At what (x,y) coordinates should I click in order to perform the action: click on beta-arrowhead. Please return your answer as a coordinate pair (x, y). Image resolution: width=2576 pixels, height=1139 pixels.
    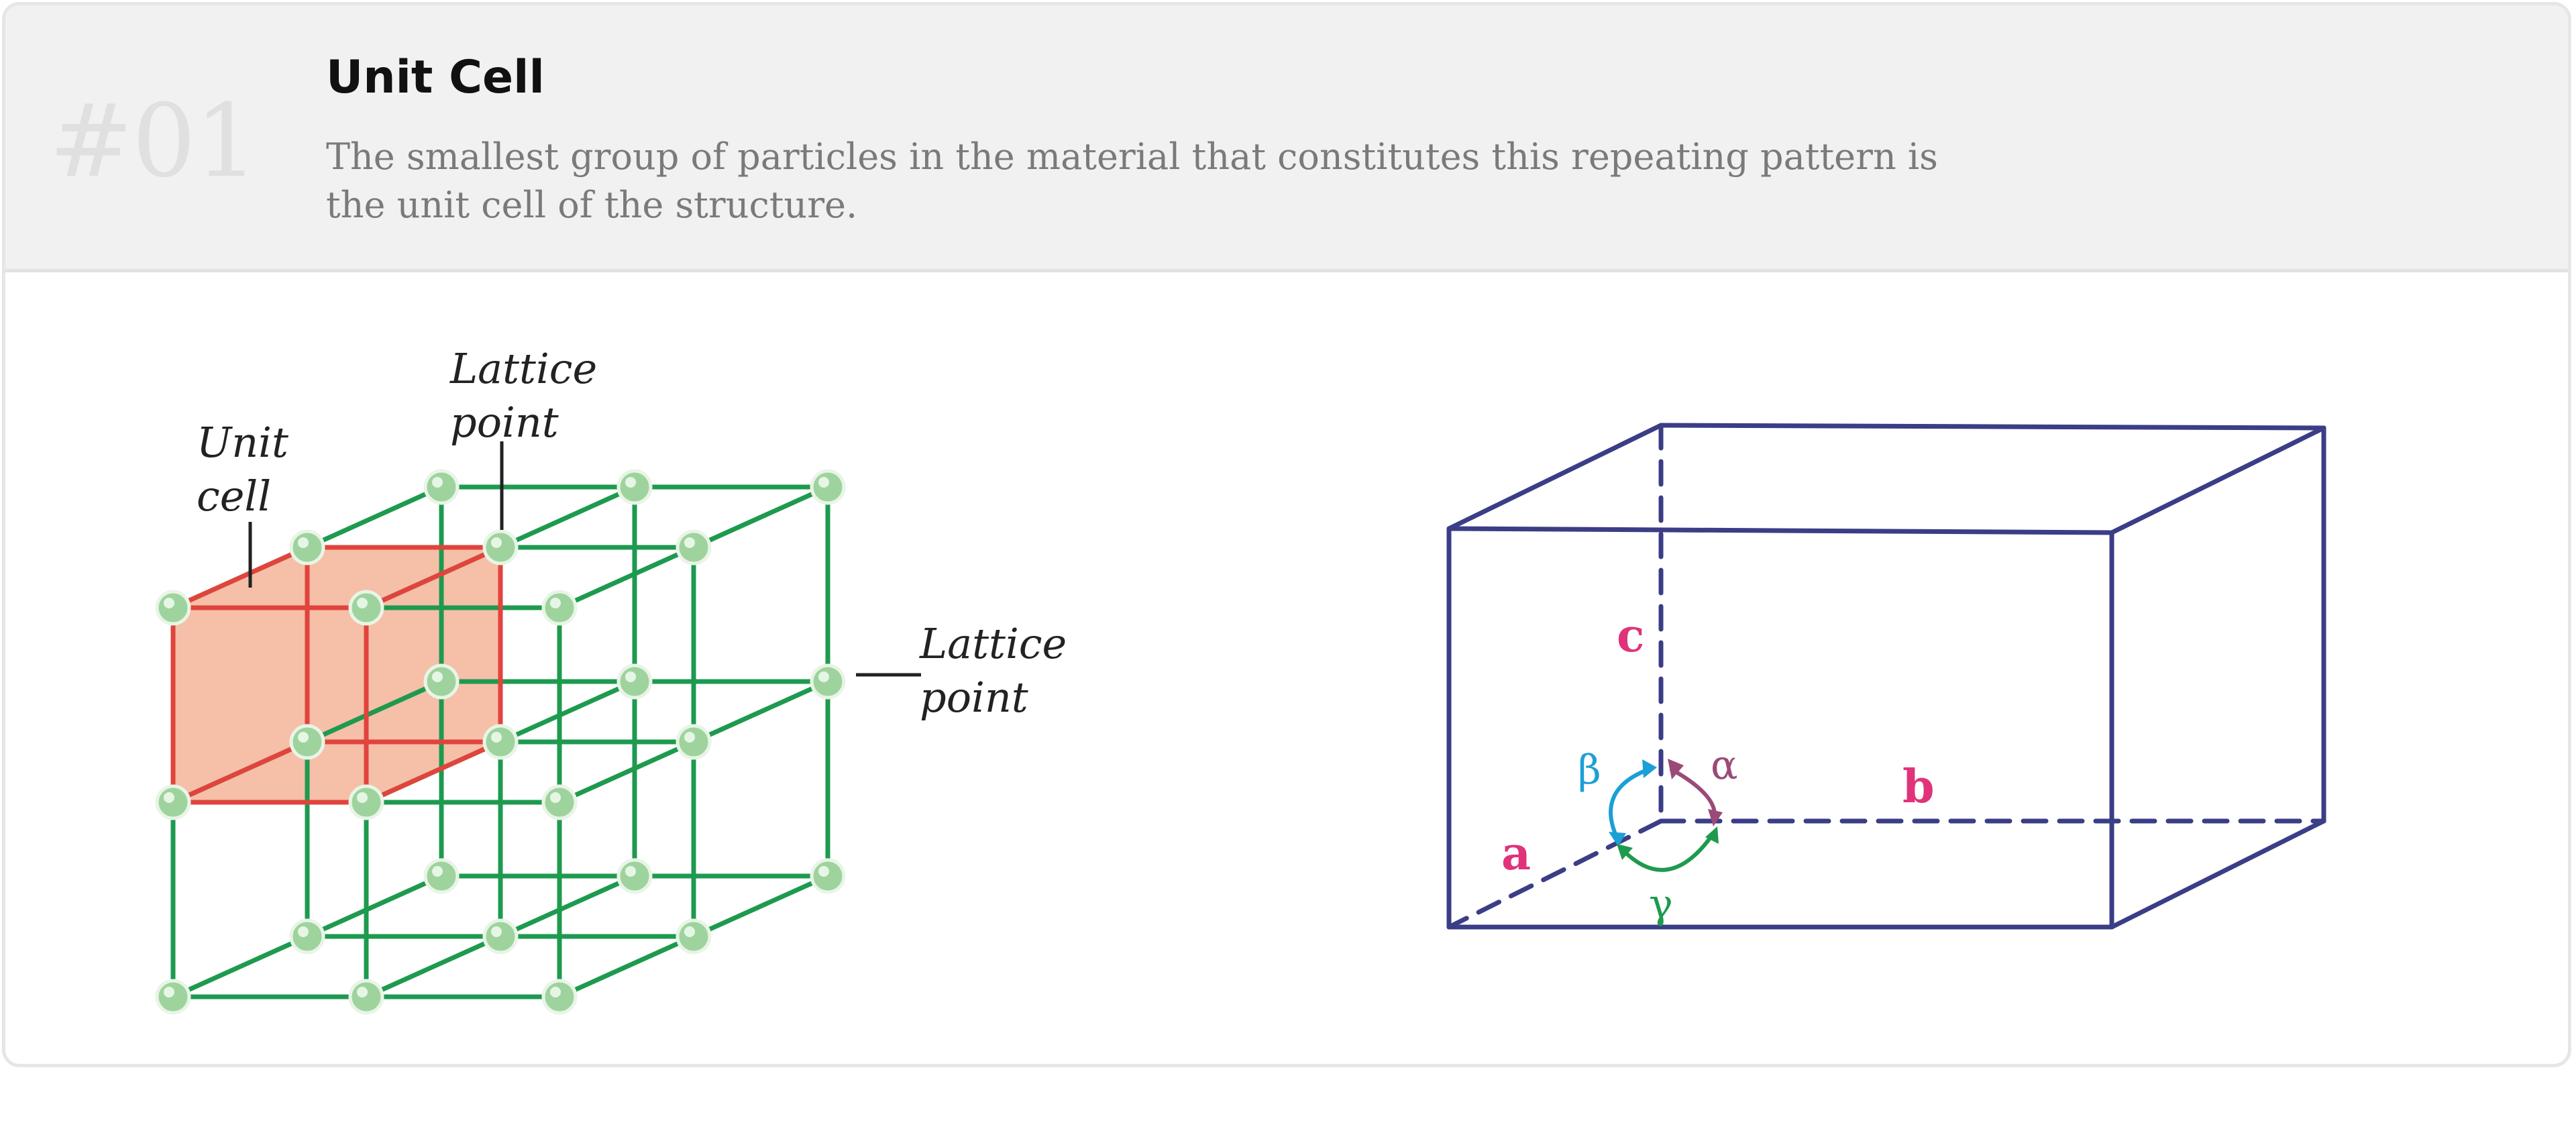
    Looking at the image, I should click on (1617, 839).